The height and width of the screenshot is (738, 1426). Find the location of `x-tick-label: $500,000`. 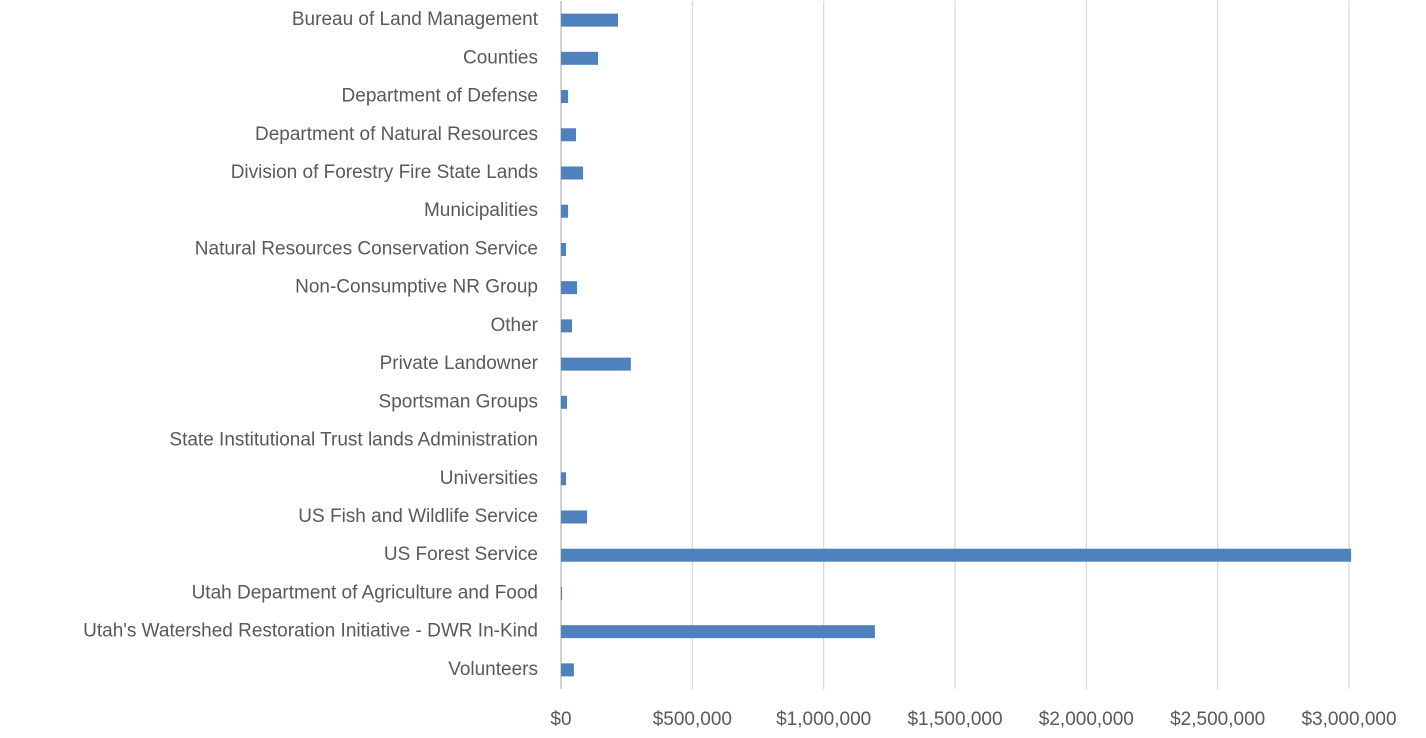

x-tick-label: $500,000 is located at coordinates (692, 719).